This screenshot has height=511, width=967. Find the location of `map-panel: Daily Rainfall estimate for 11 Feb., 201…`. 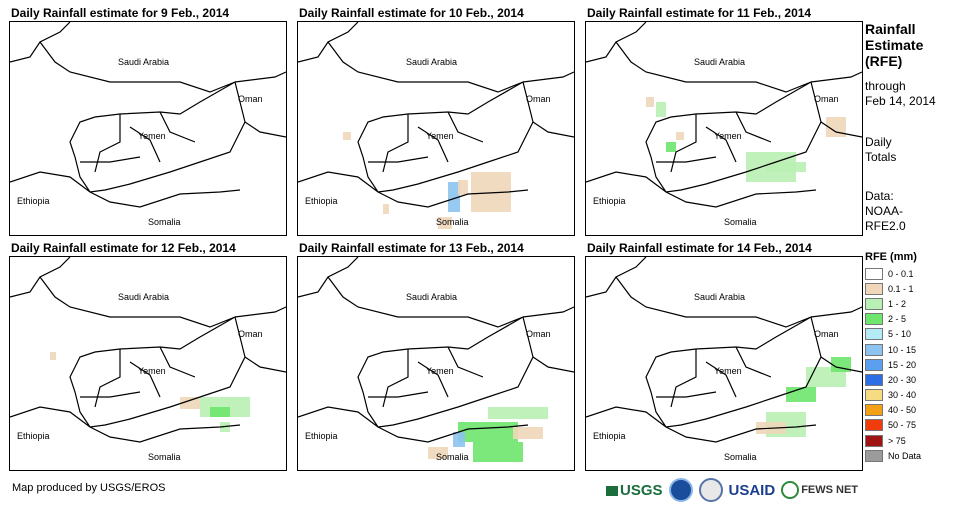

map-panel: Daily Rainfall estimate for 11 Feb., 201… is located at coordinates (727, 121).